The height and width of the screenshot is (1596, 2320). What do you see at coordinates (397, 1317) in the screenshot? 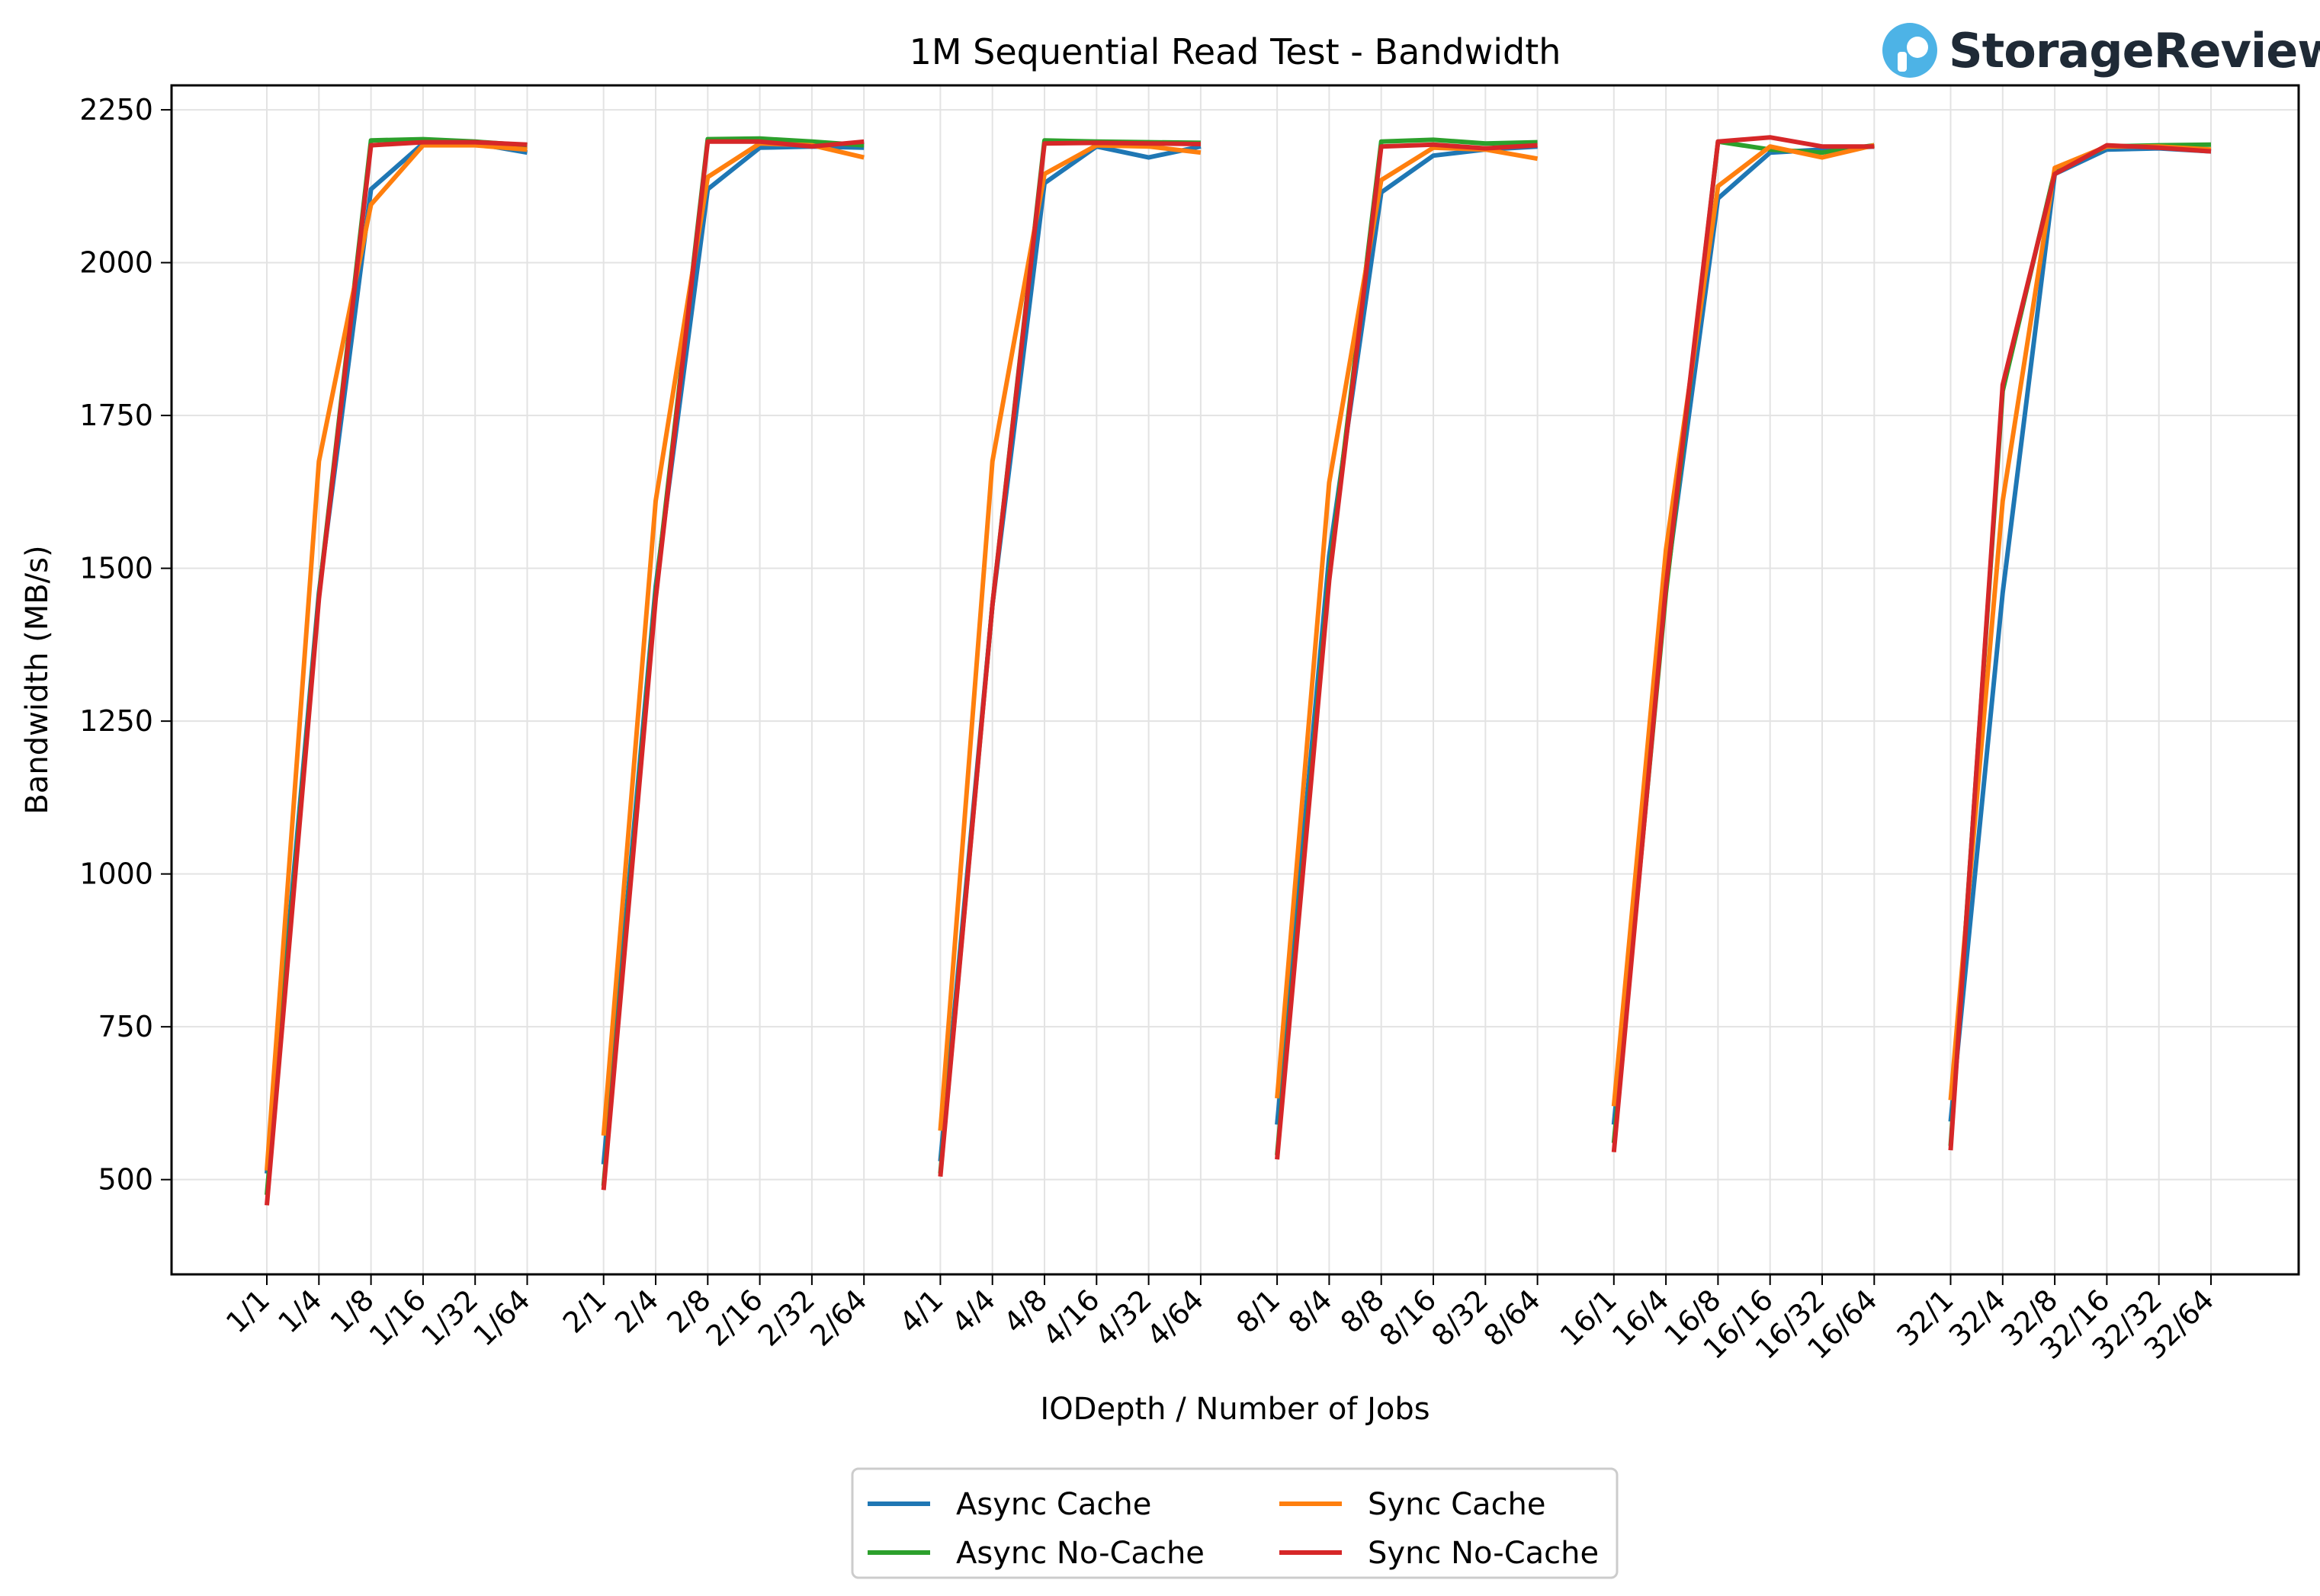
I see `x-tick-label: 1/16` at bounding box center [397, 1317].